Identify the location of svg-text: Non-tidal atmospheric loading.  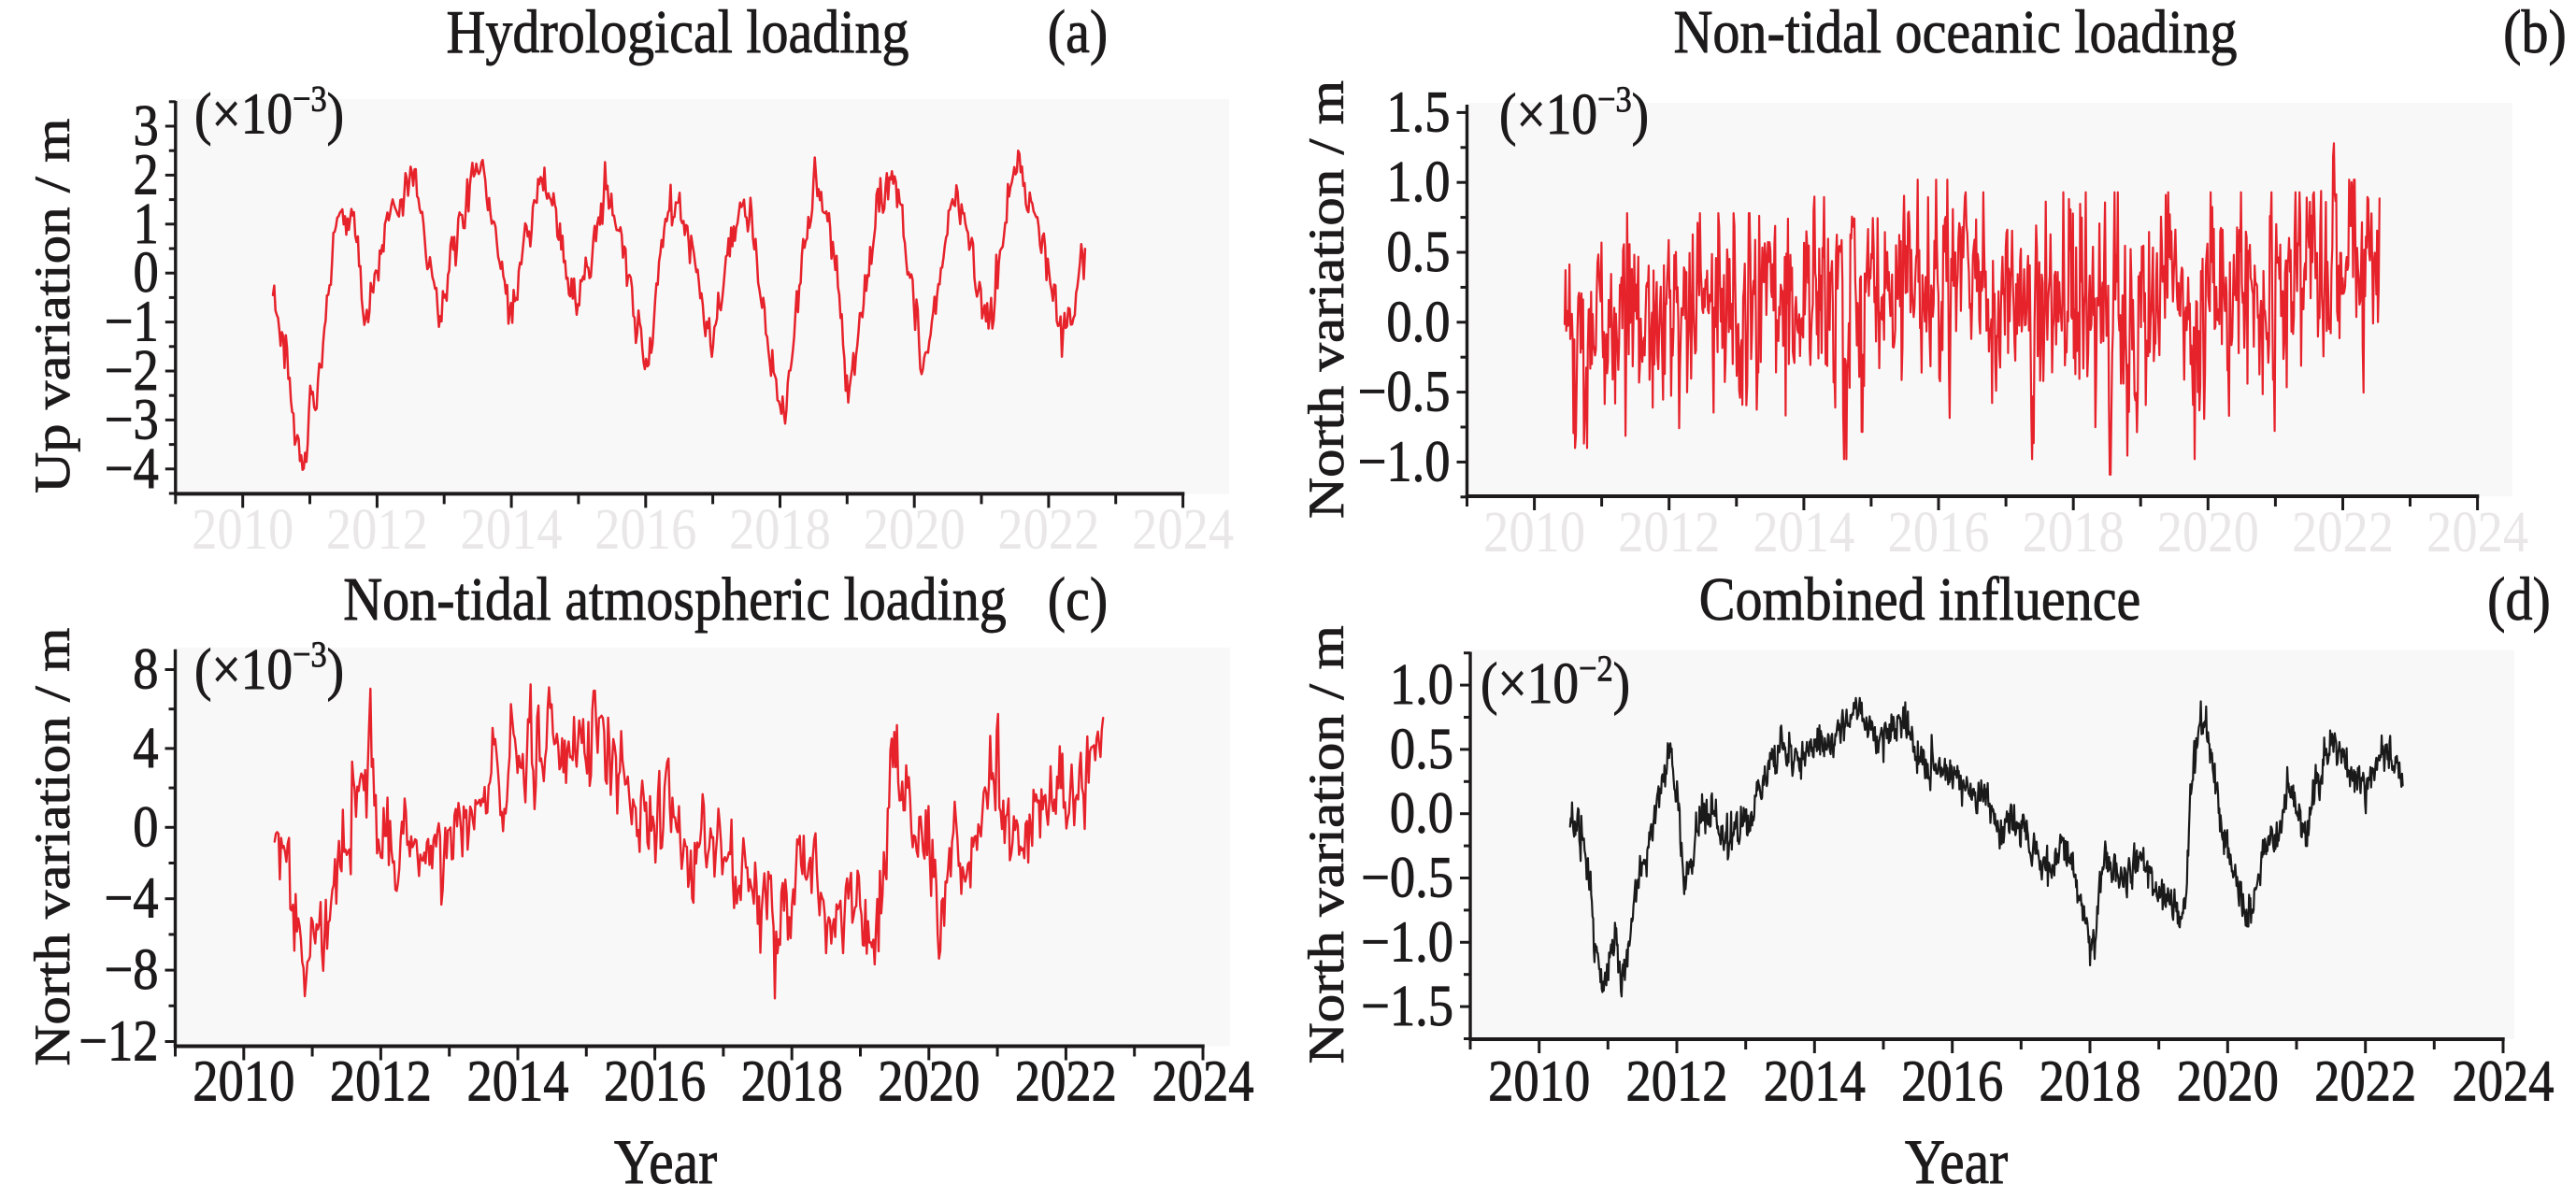
(675, 600).